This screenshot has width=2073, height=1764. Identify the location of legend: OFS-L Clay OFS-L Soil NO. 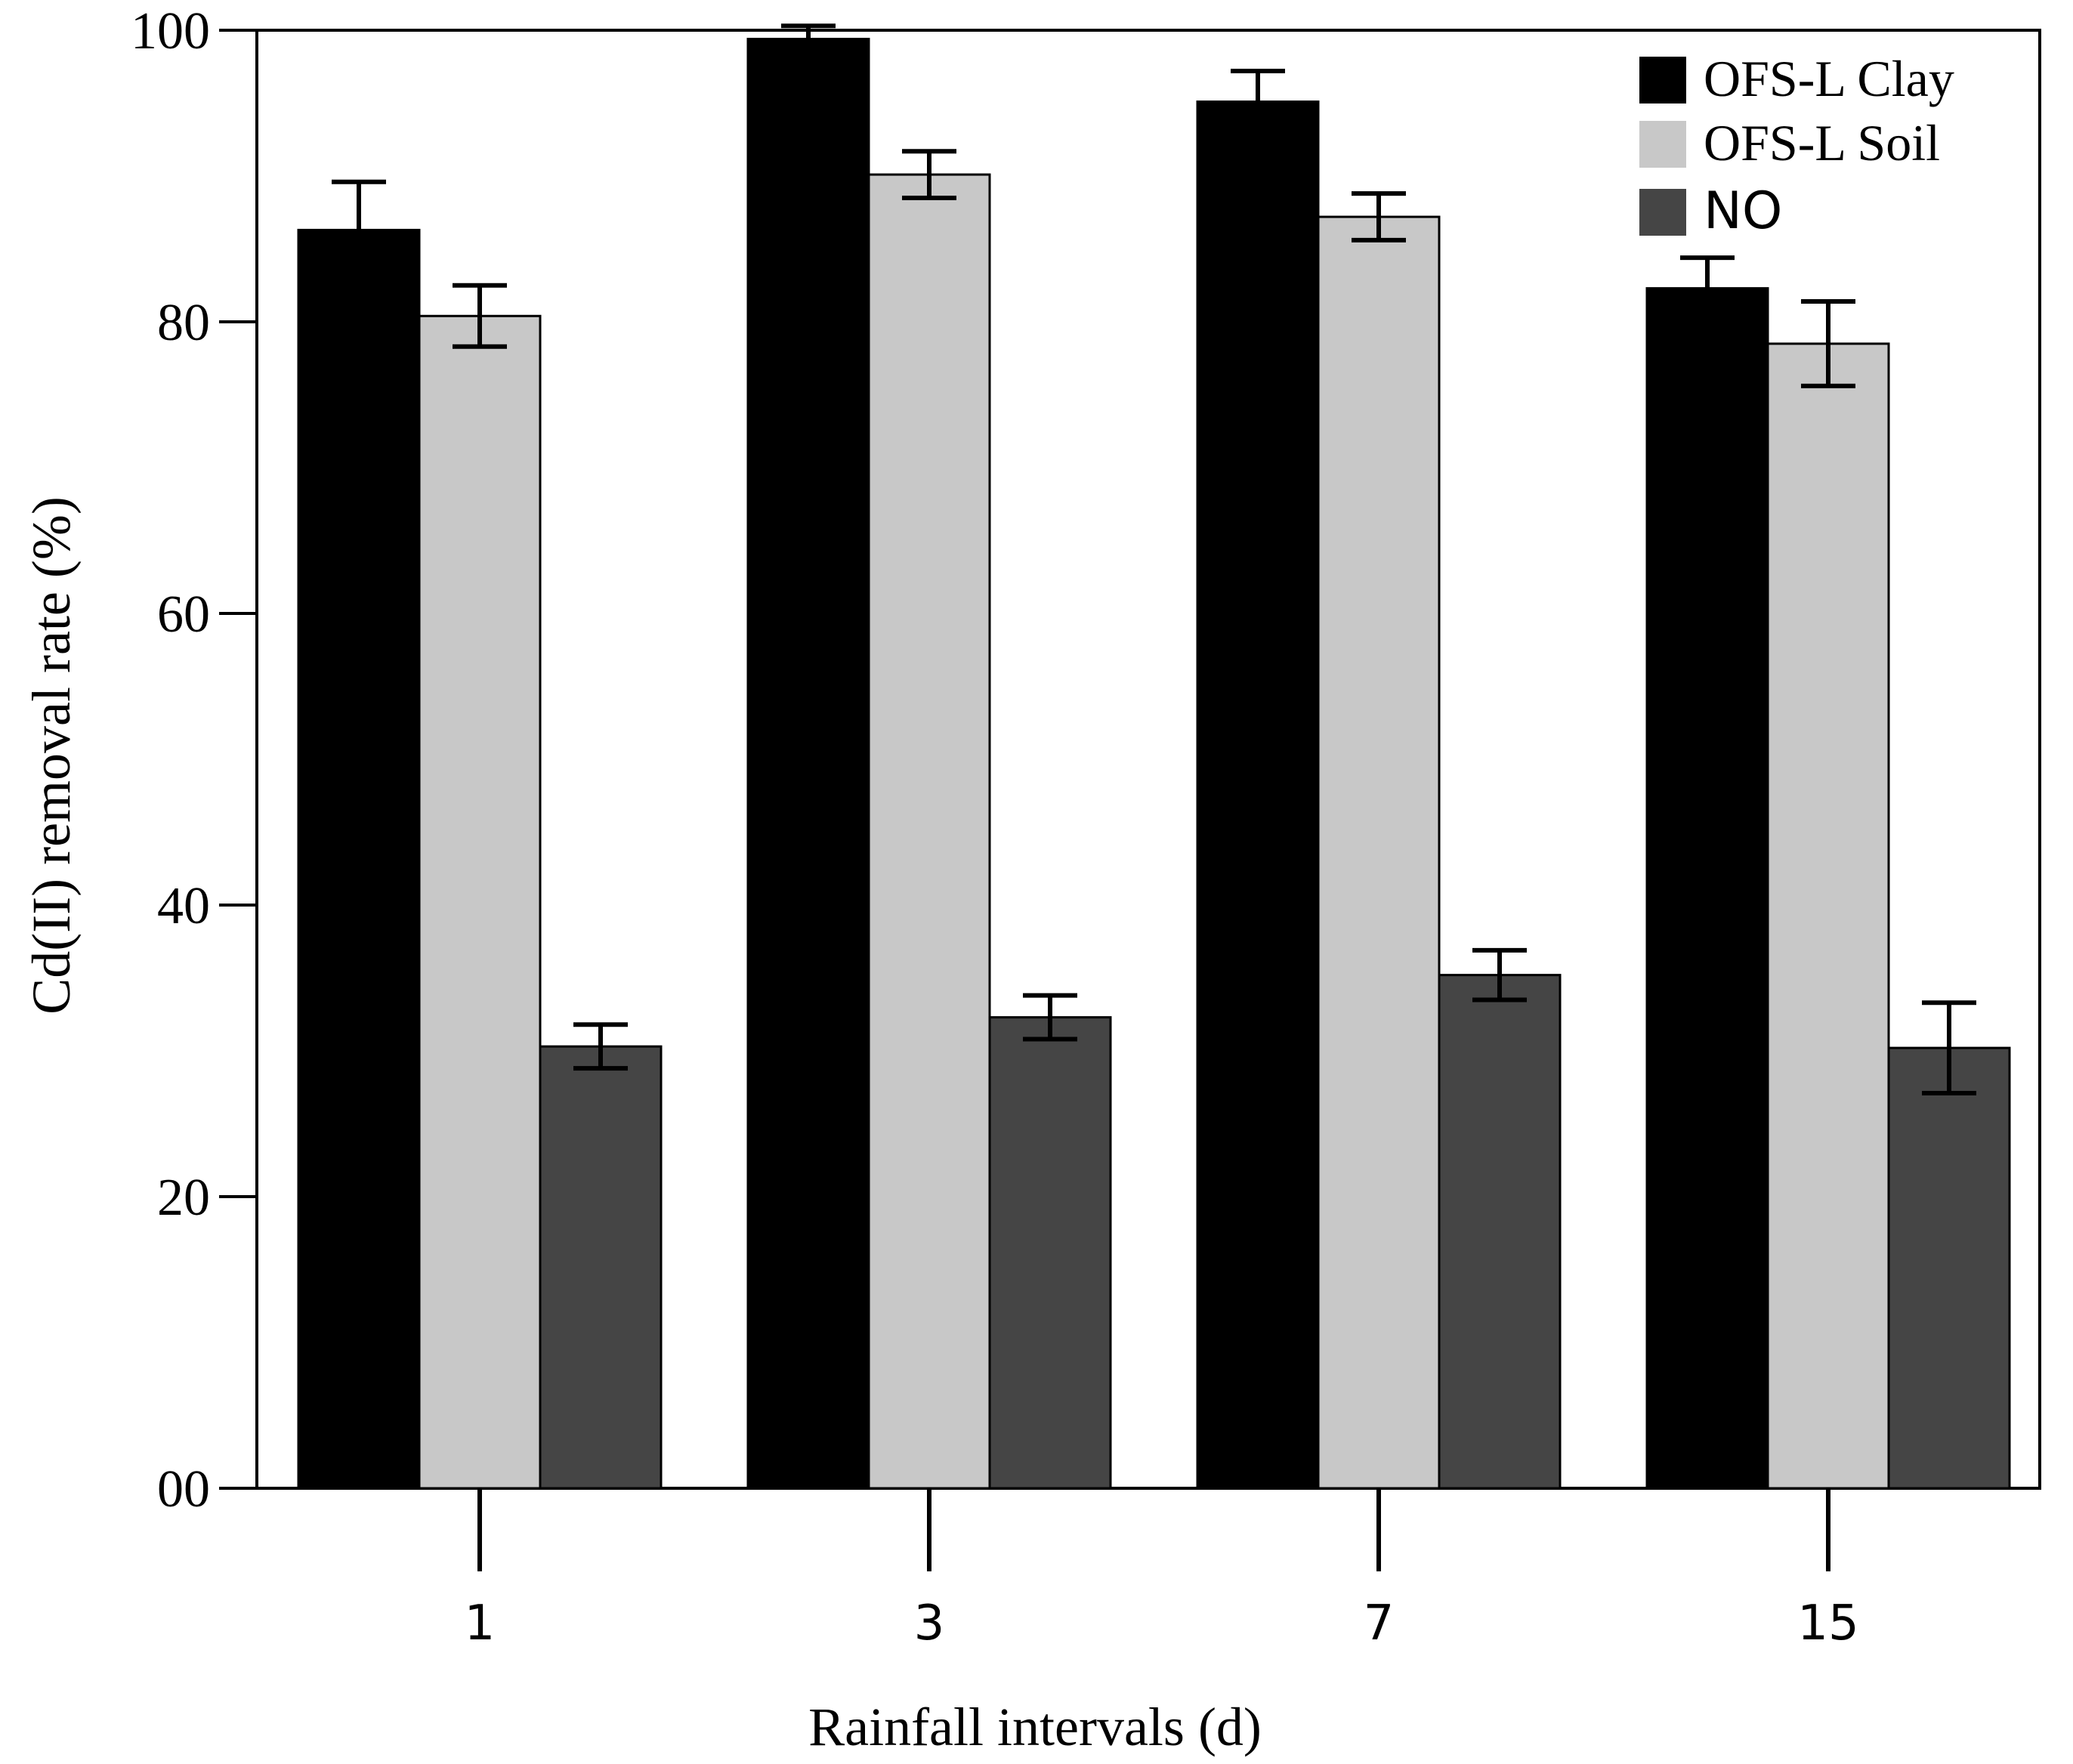
(1796, 145).